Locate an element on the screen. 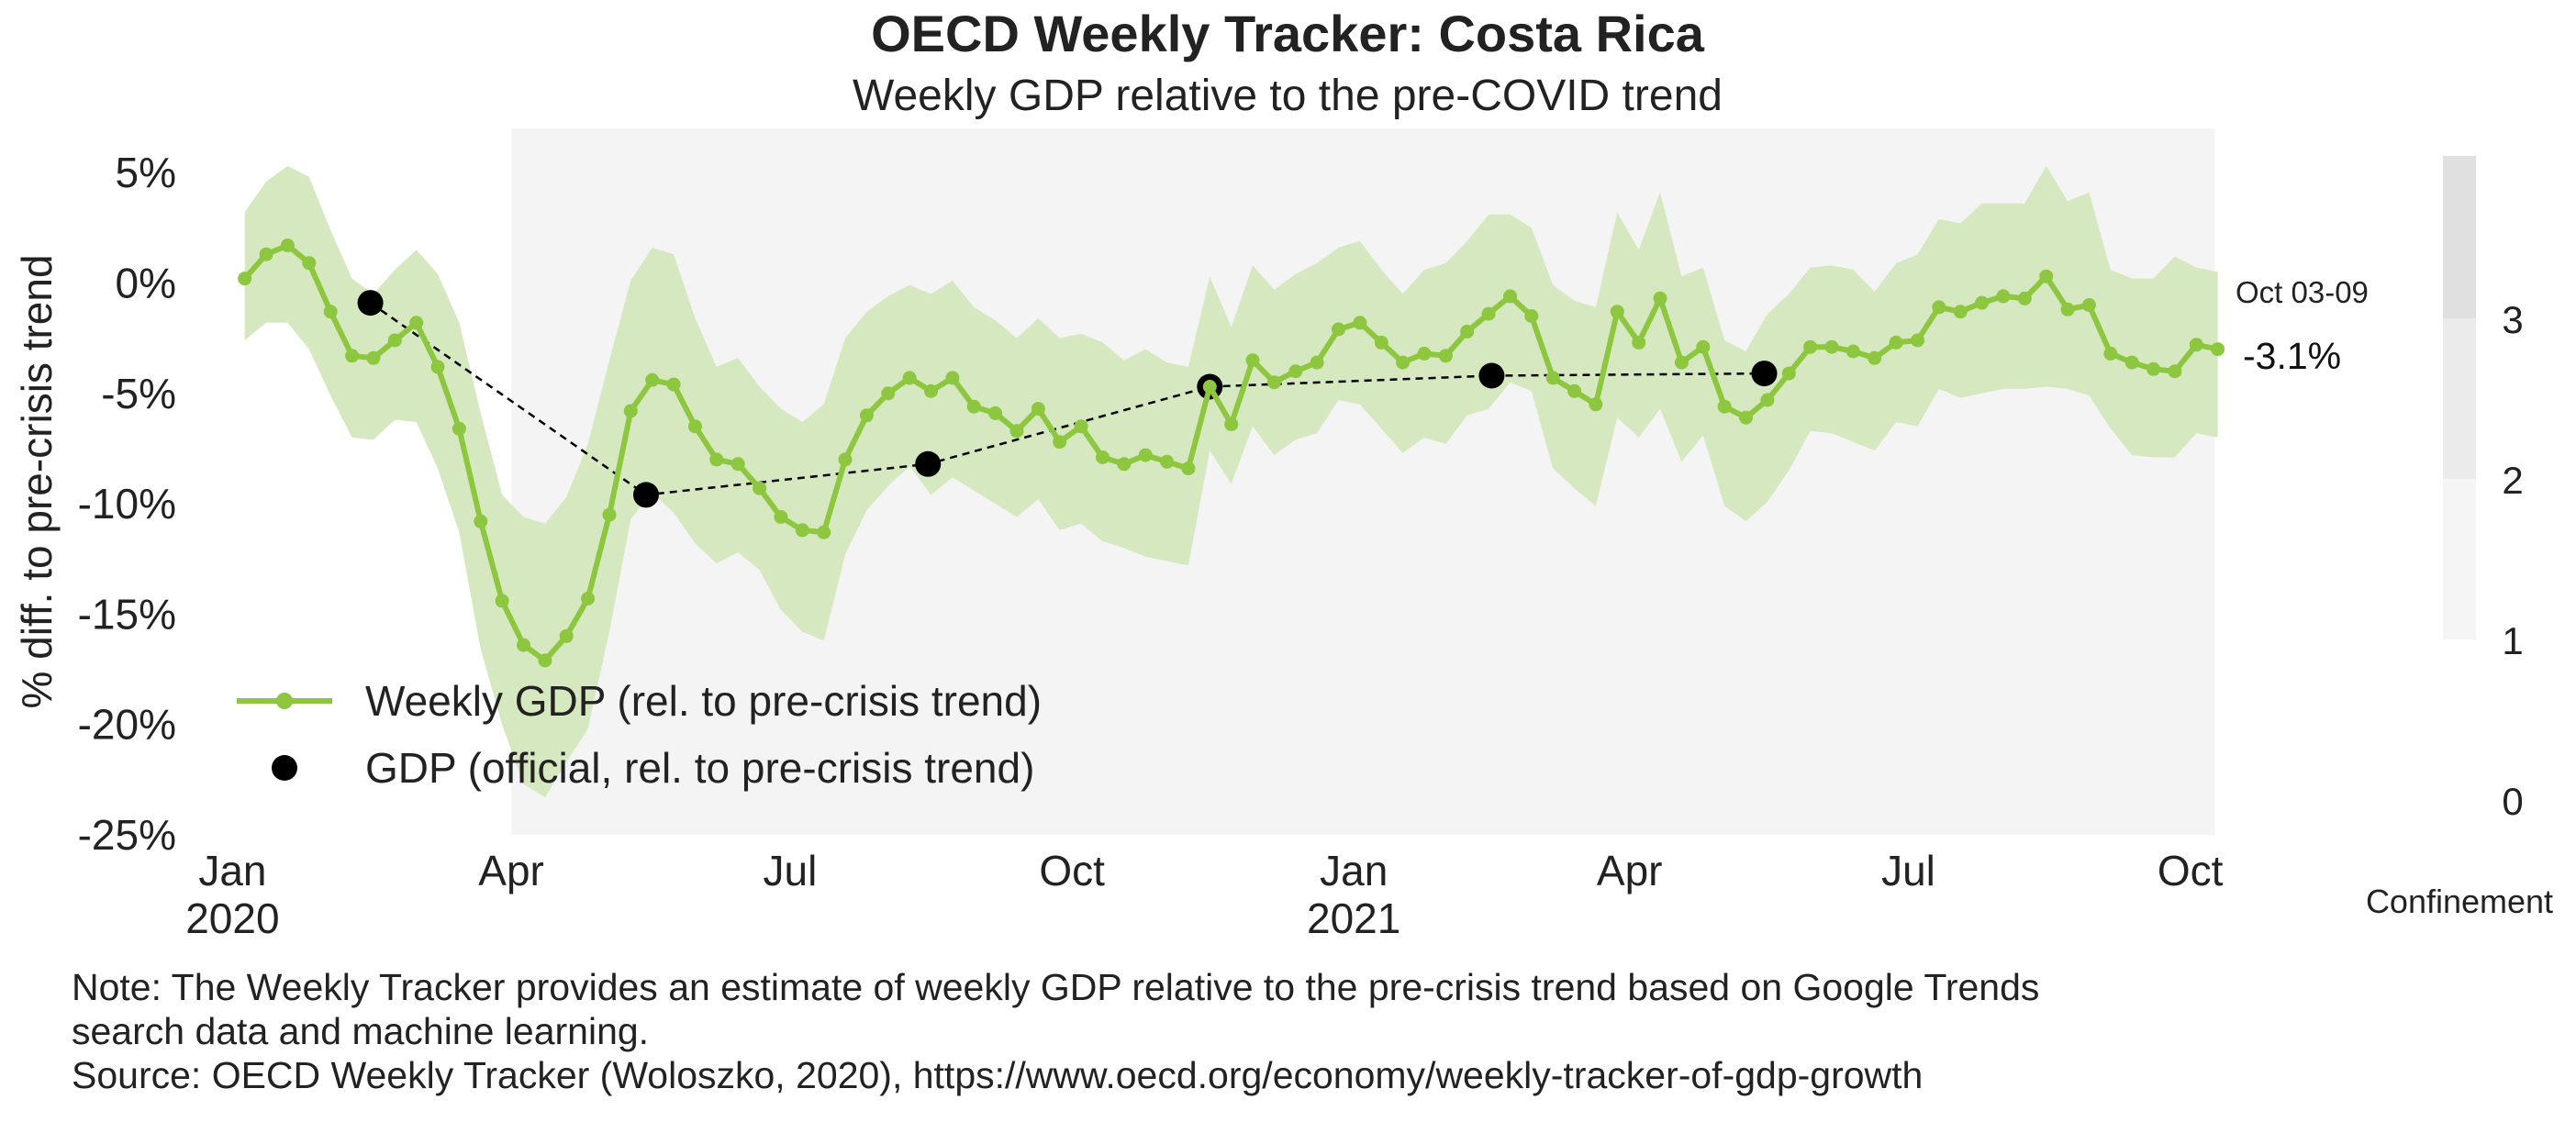 The image size is (2576, 1122). y-axis: 5% 0% -5% -10% -15% -20% -25% is located at coordinates (127, 504).